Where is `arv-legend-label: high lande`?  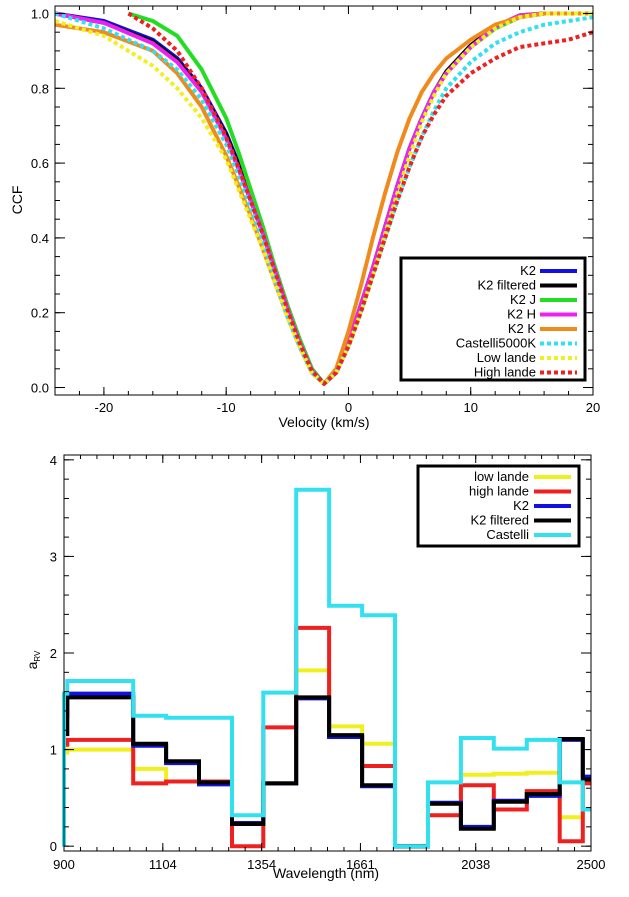
arv-legend-label: high lande is located at coordinates (499, 491).